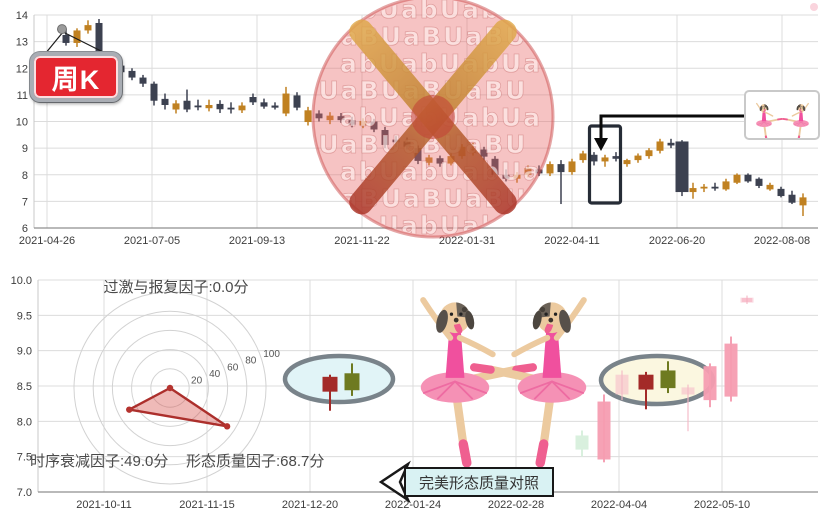 The height and width of the screenshot is (520, 822). What do you see at coordinates (310, 505) in the screenshot?
I see `svg-text: 2021-12-20` at bounding box center [310, 505].